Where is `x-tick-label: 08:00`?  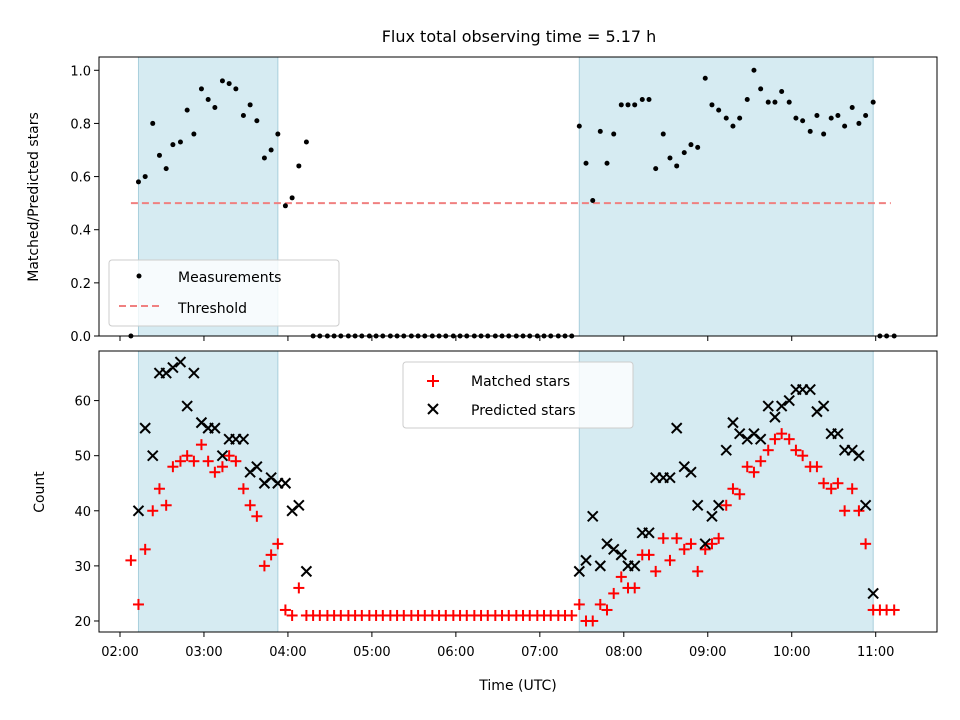 x-tick-label: 08:00 is located at coordinates (623, 652).